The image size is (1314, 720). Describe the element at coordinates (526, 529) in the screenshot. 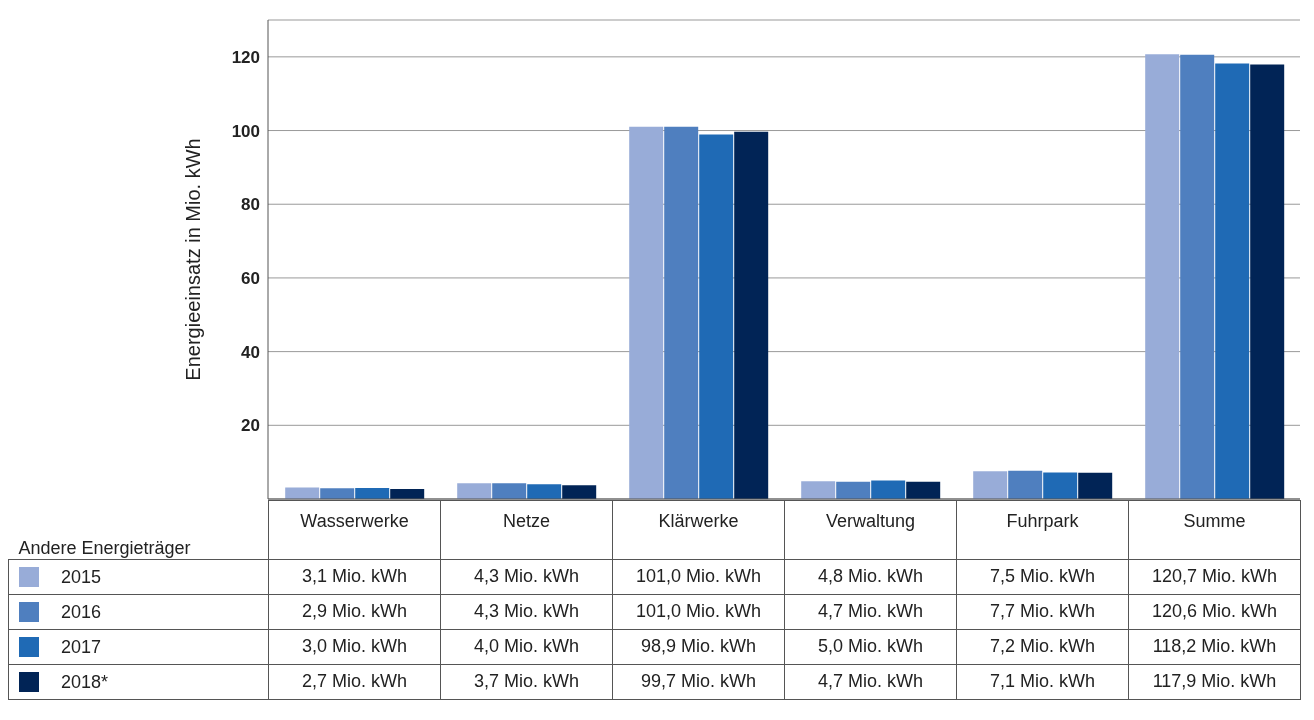

I see `x-tick-label: Netze` at that location.